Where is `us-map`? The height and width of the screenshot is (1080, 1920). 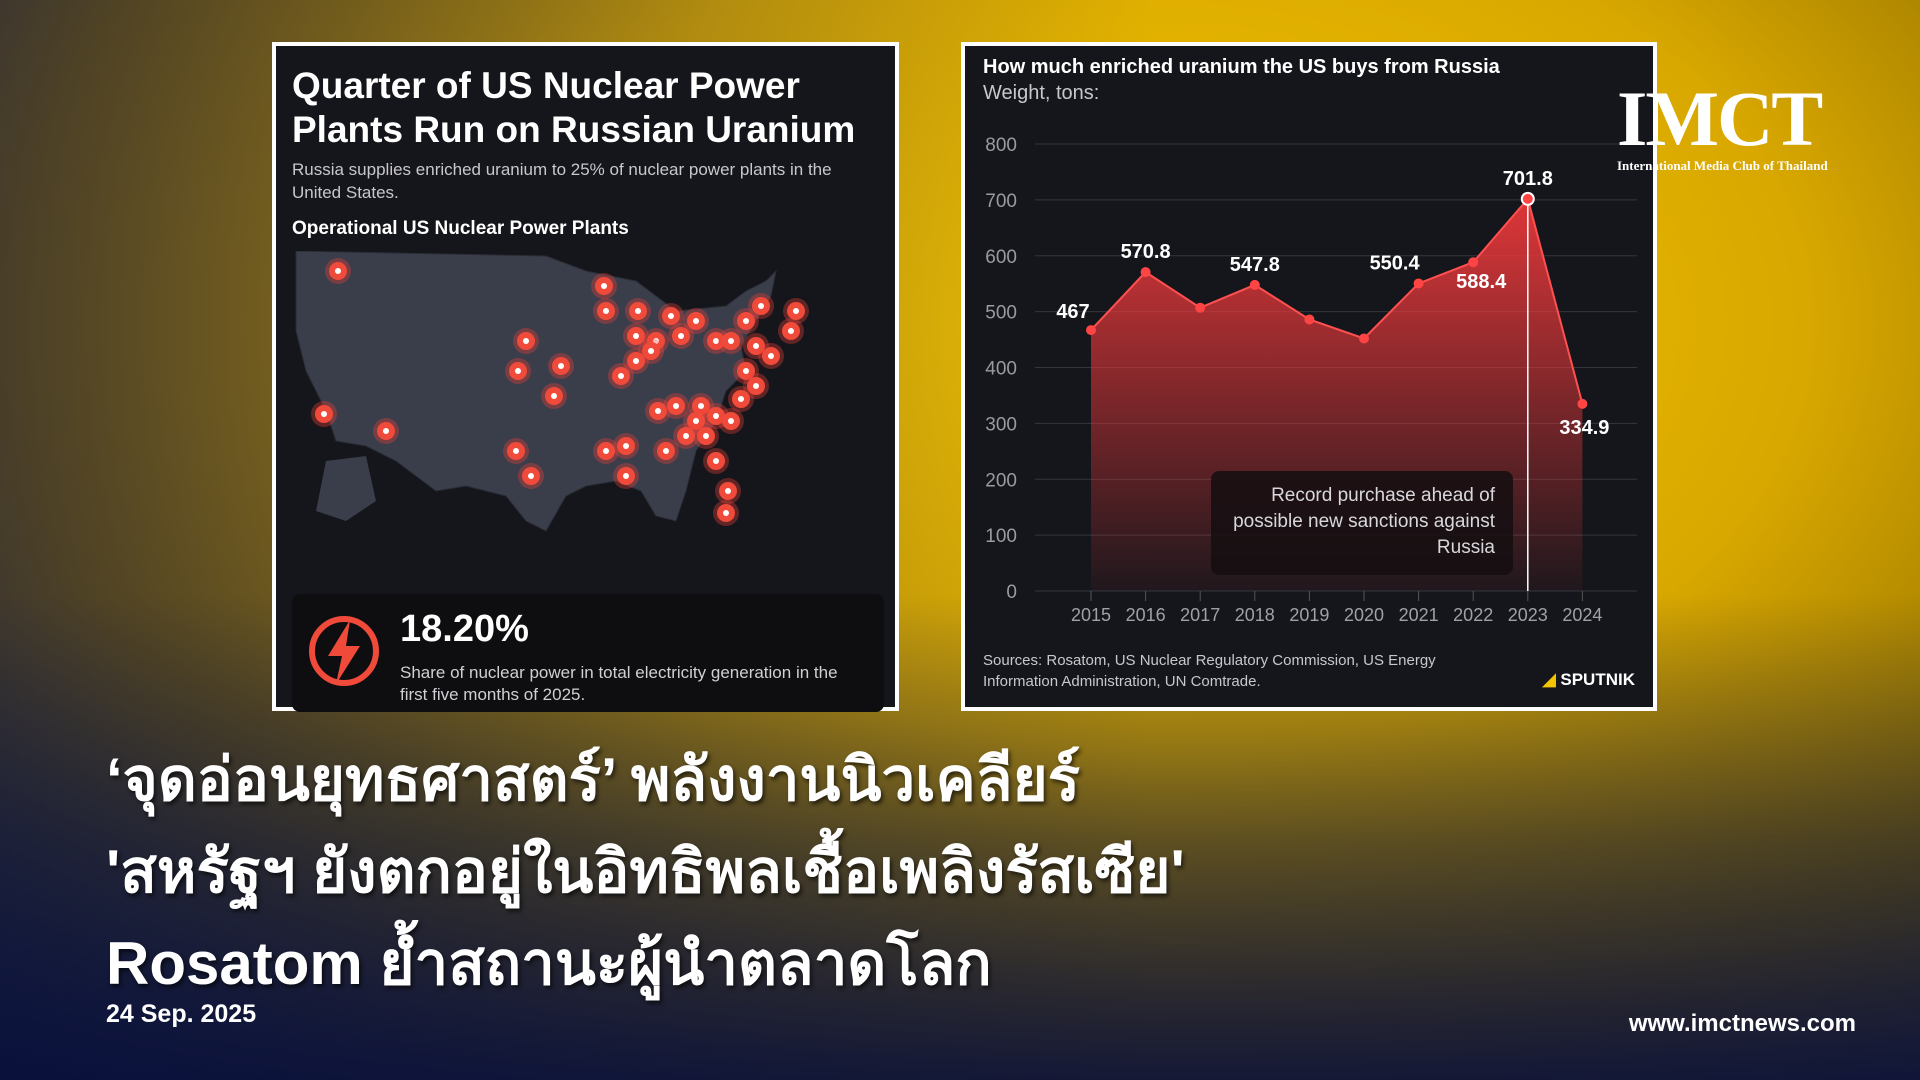
us-map is located at coordinates (552, 391).